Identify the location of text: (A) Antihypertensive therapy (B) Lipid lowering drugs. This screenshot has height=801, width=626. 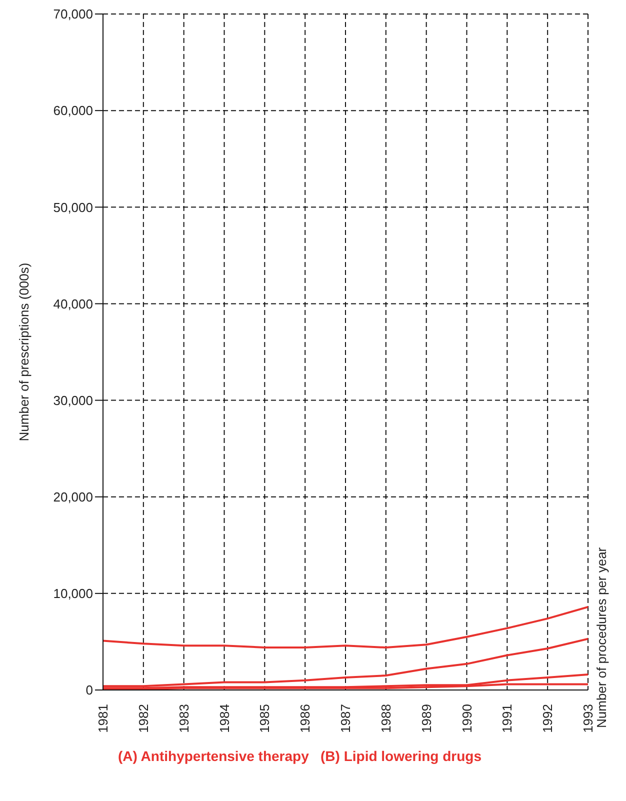
(300, 756).